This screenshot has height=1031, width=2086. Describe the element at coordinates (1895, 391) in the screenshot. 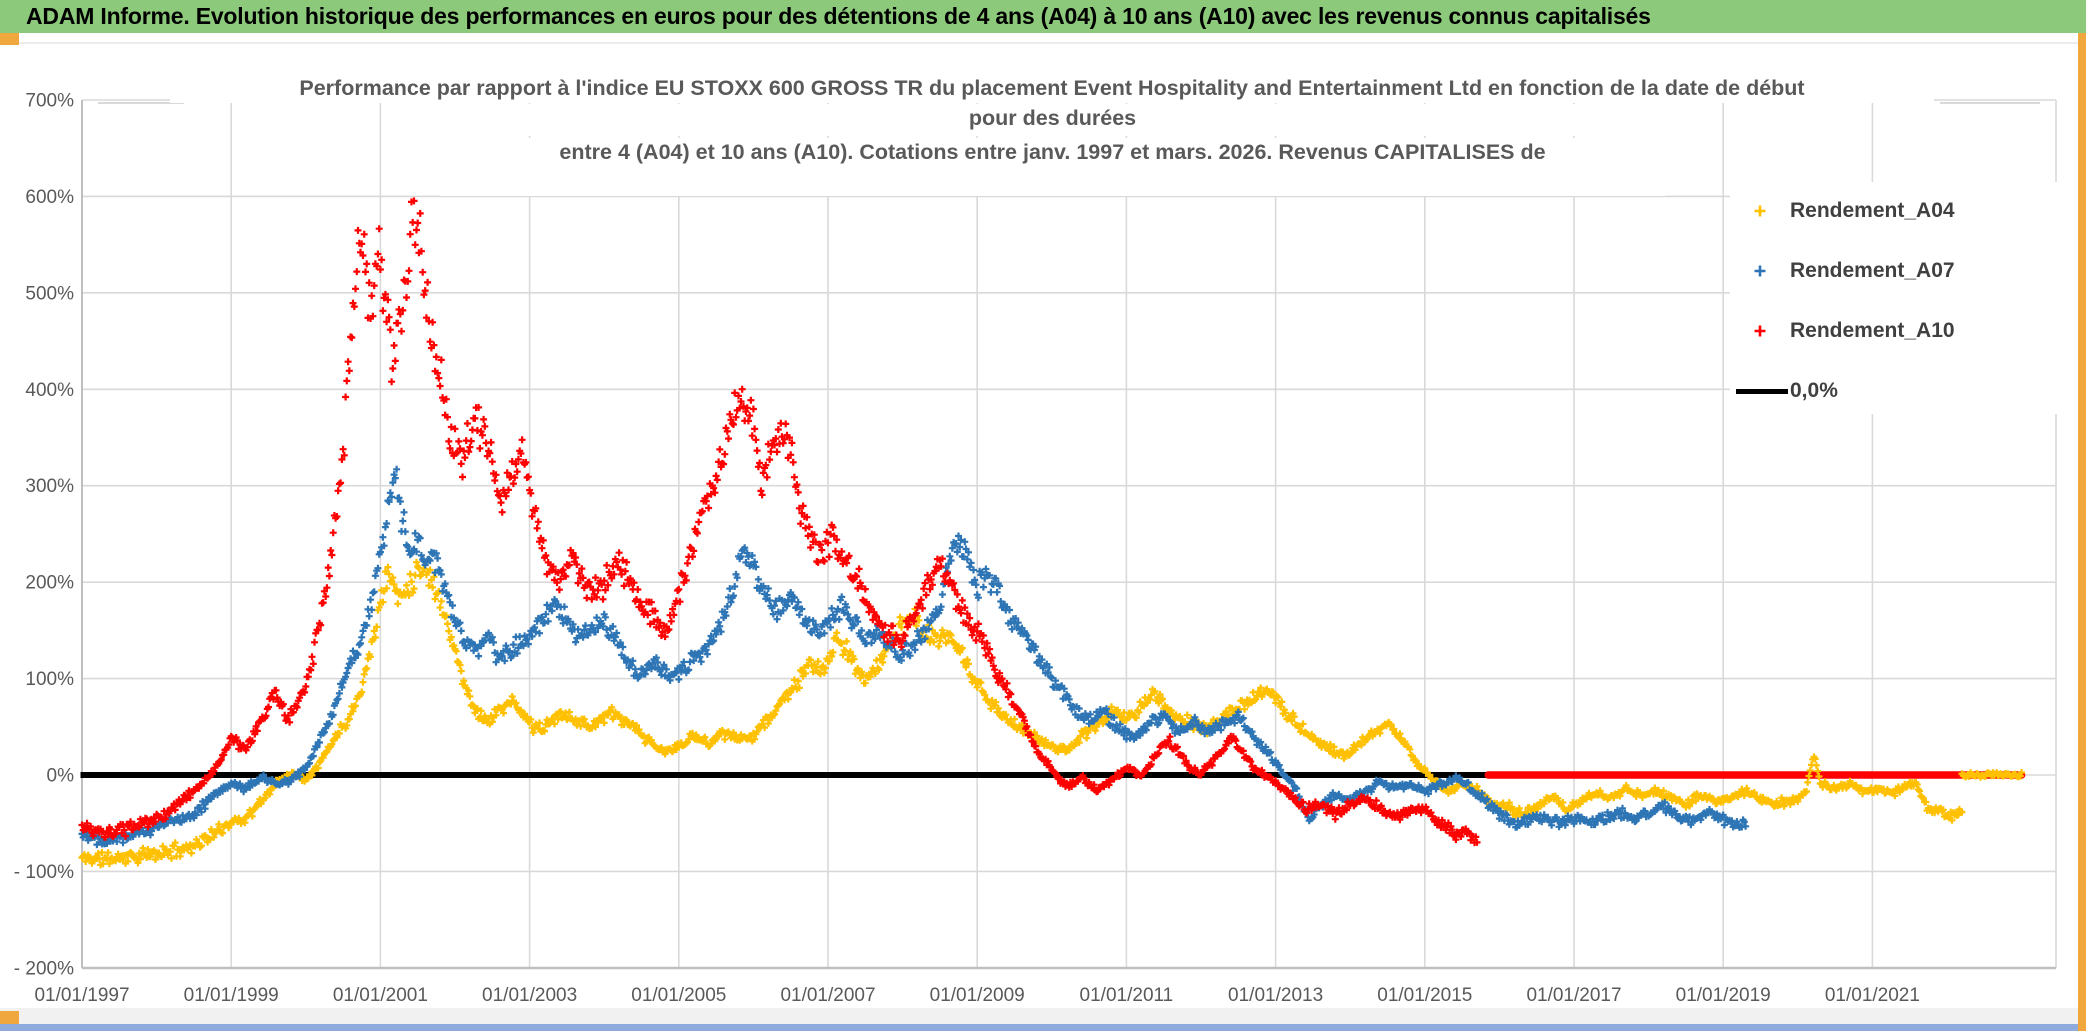

I see `legend-item-zero-line: 0,0%` at that location.